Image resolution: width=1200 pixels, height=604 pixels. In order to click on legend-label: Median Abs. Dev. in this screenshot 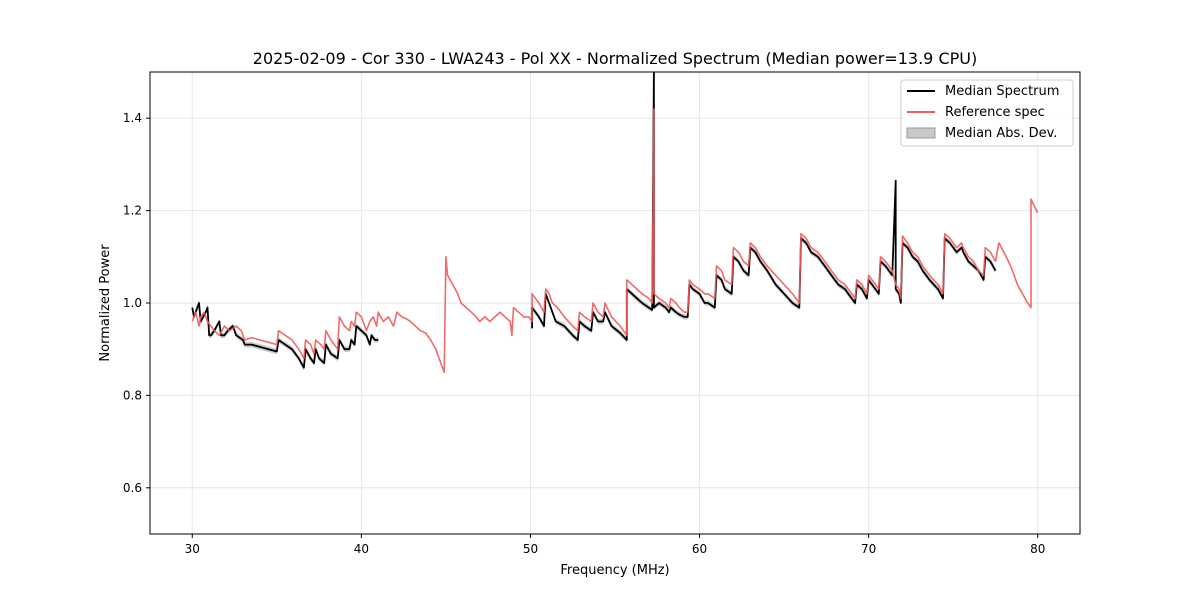, I will do `click(1001, 133)`.